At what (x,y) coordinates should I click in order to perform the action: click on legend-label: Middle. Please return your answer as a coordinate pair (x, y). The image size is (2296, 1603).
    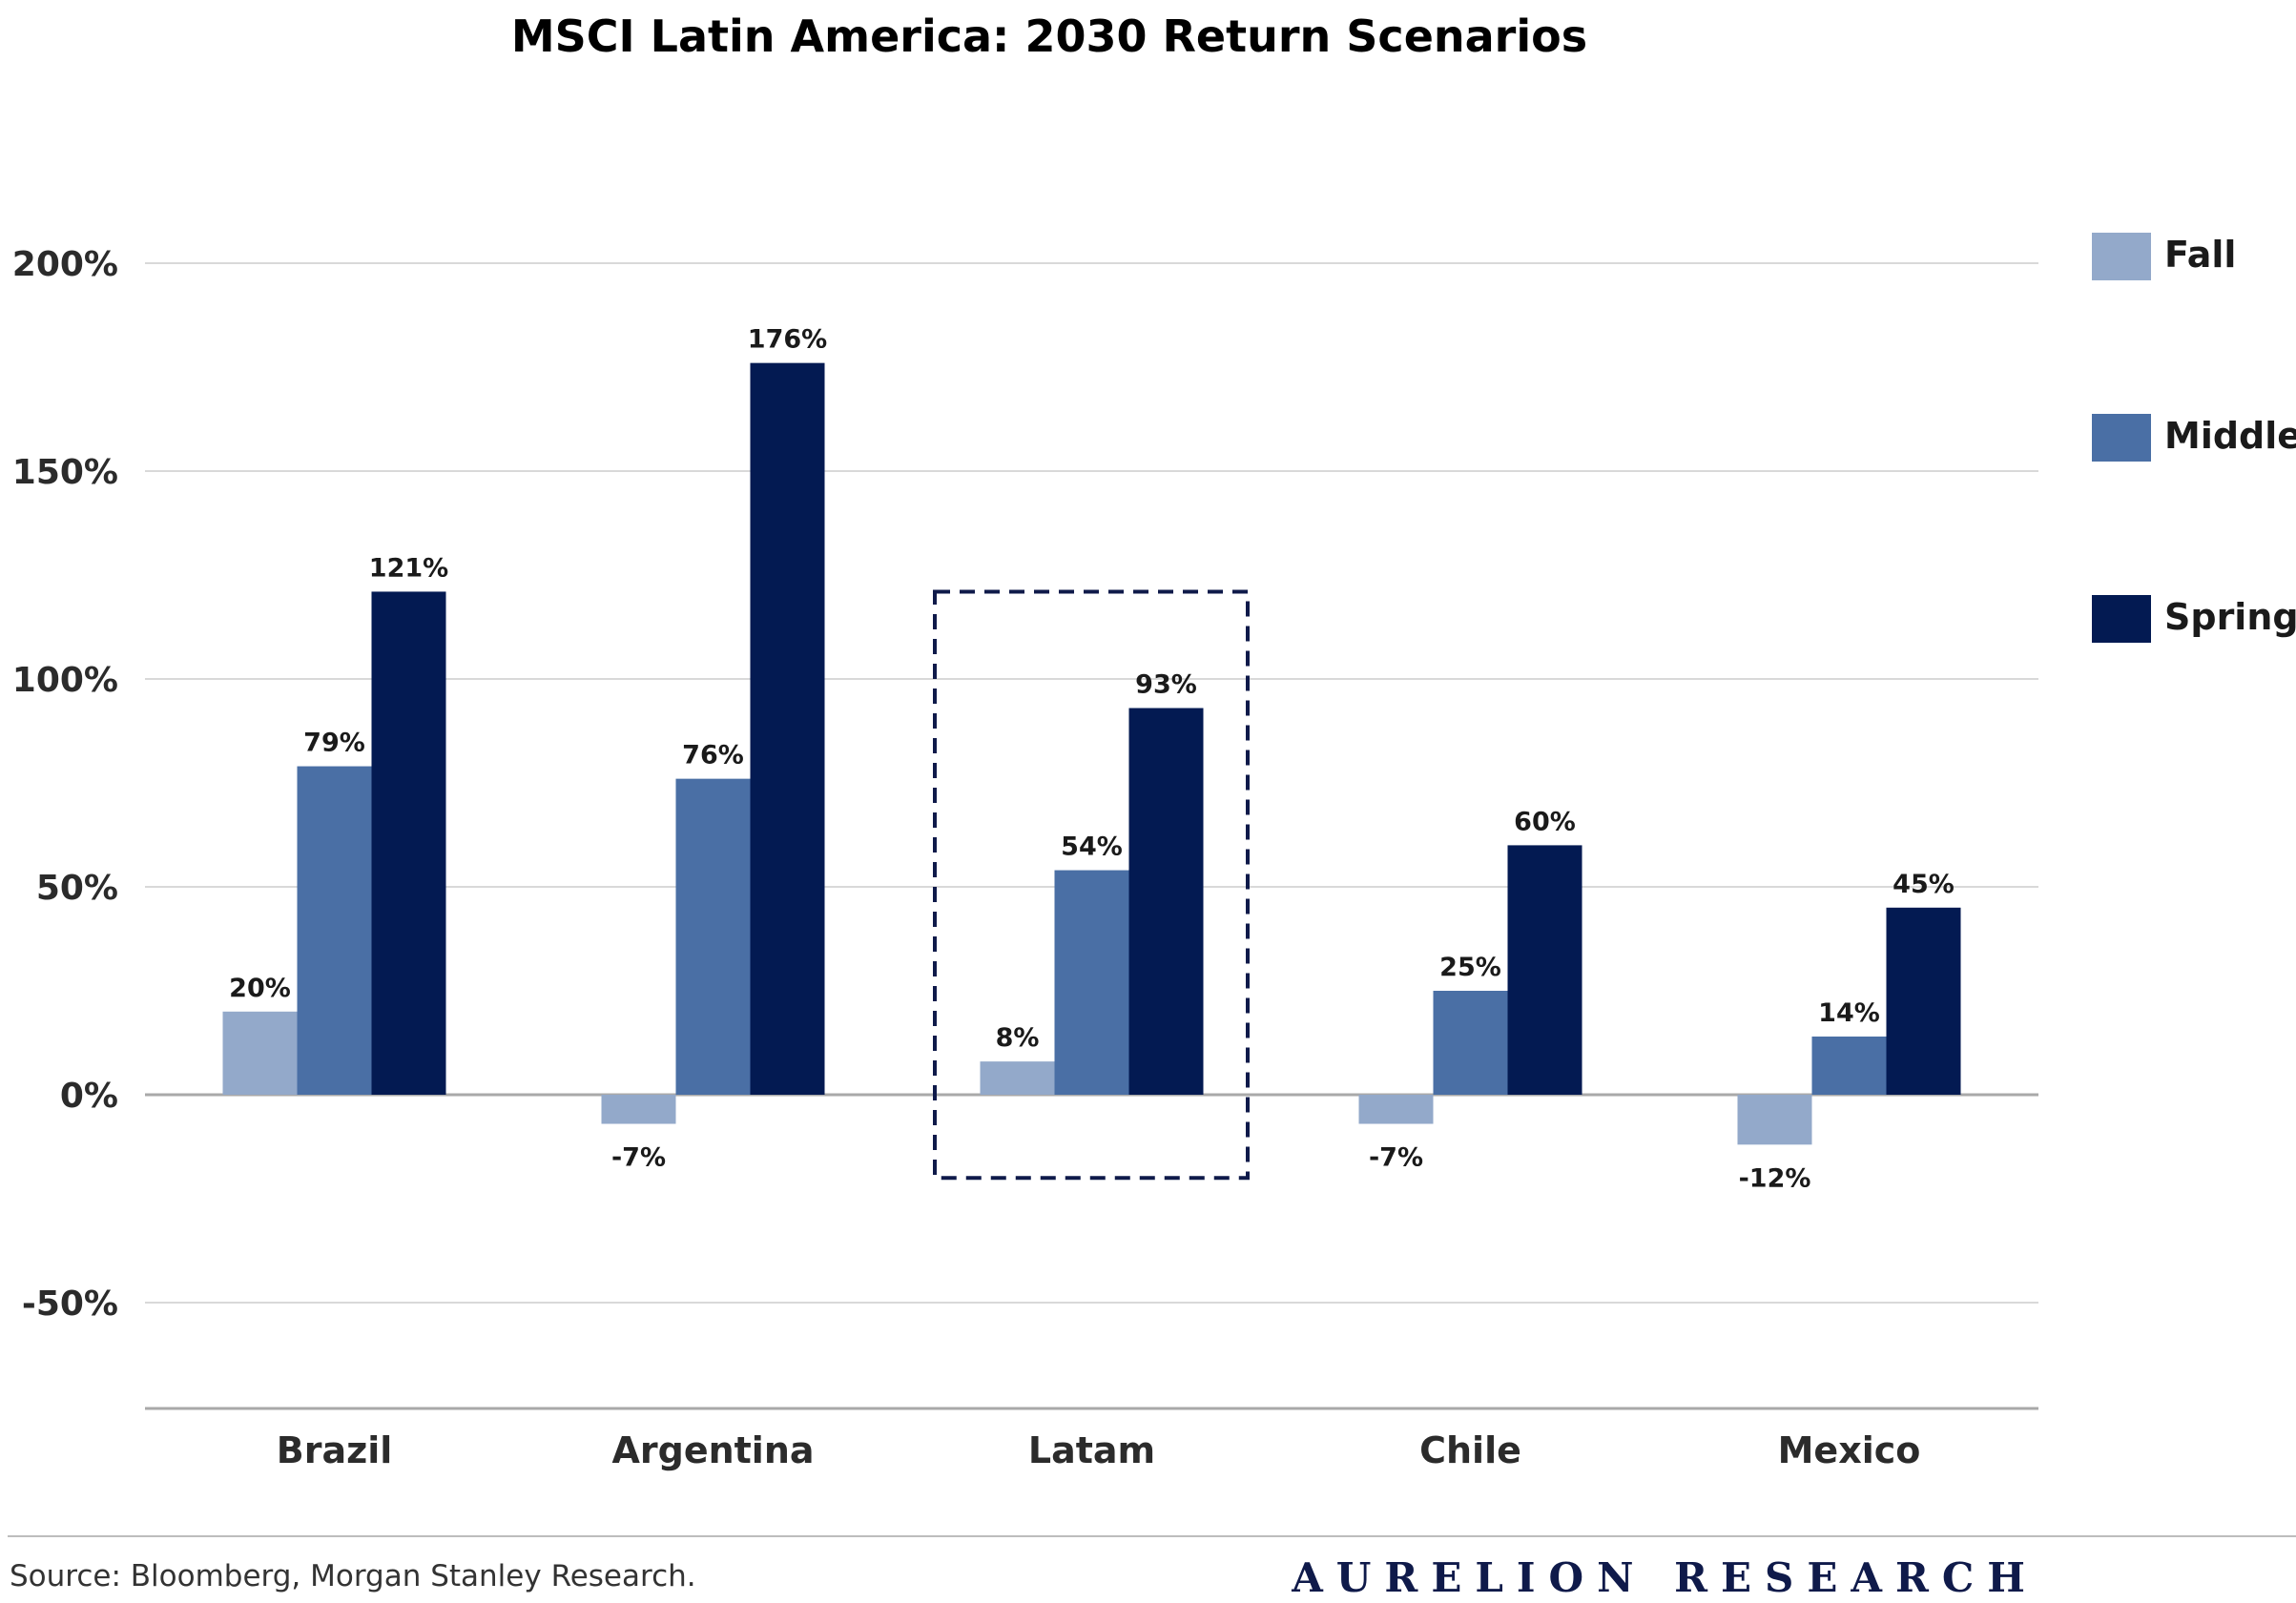
    Looking at the image, I should click on (2230, 436).